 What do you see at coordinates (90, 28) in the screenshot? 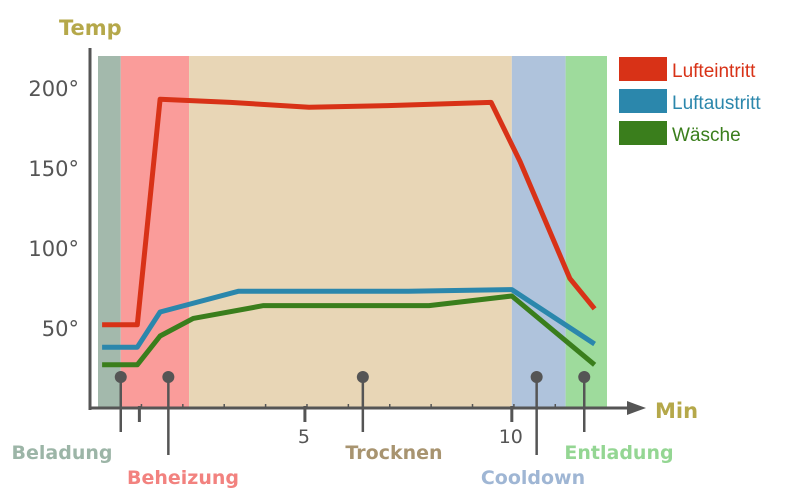
I see `y-axis-title: Temp` at bounding box center [90, 28].